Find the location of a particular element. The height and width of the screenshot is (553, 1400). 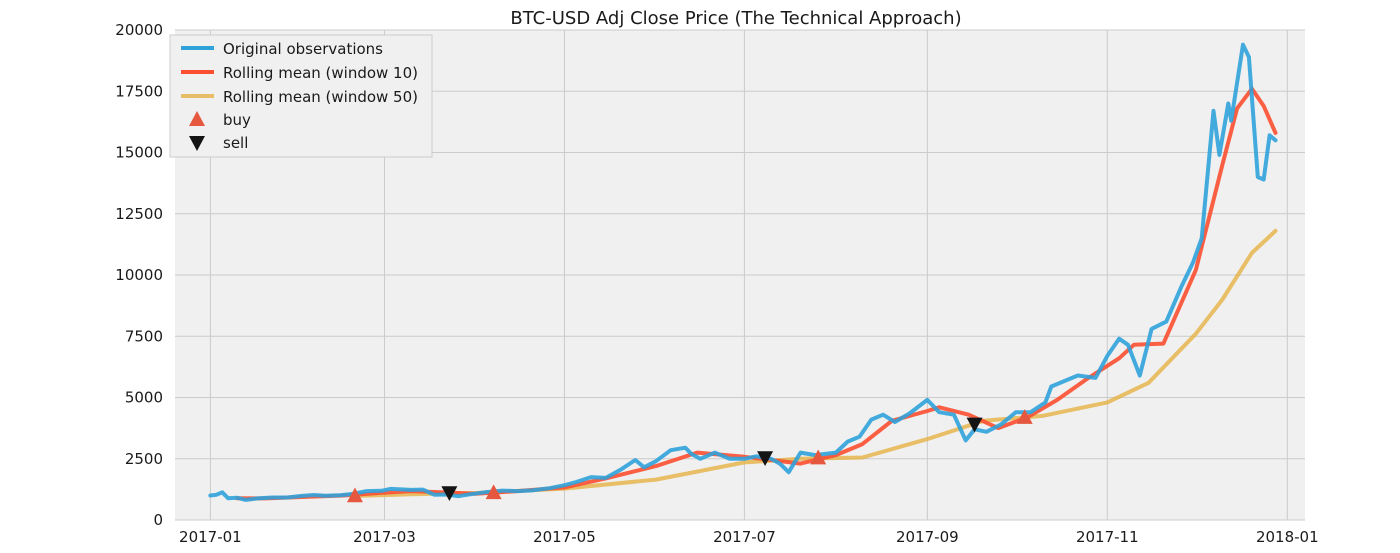

legend-label-rolling50: Rolling mean (window 50) is located at coordinates (320, 97).